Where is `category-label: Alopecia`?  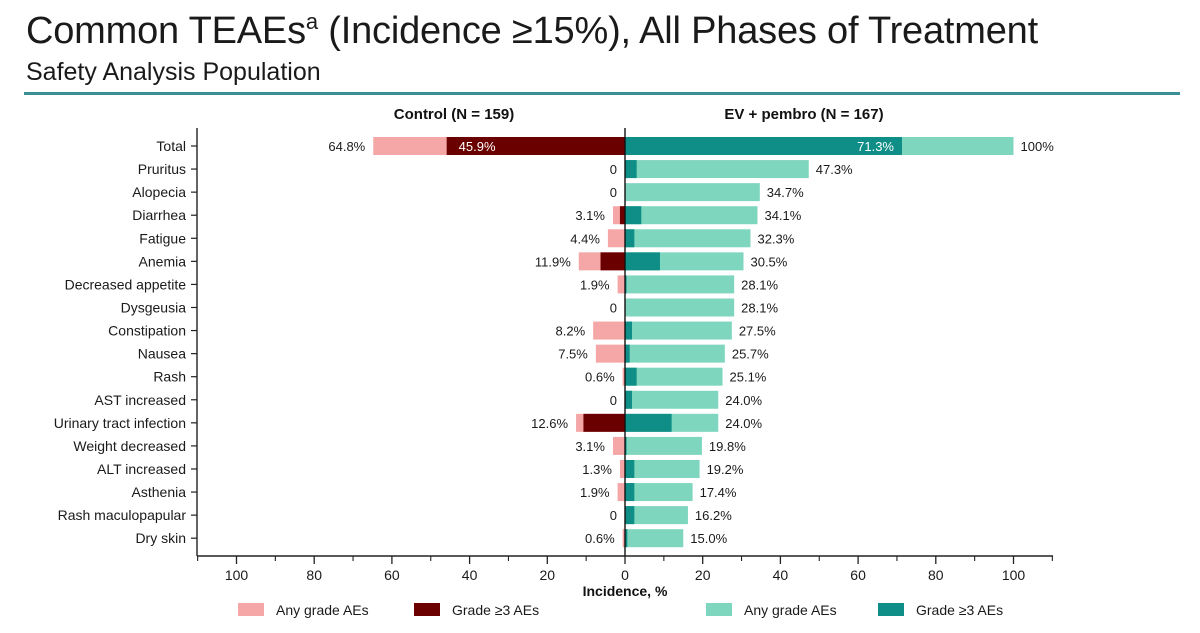 category-label: Alopecia is located at coordinates (159, 192).